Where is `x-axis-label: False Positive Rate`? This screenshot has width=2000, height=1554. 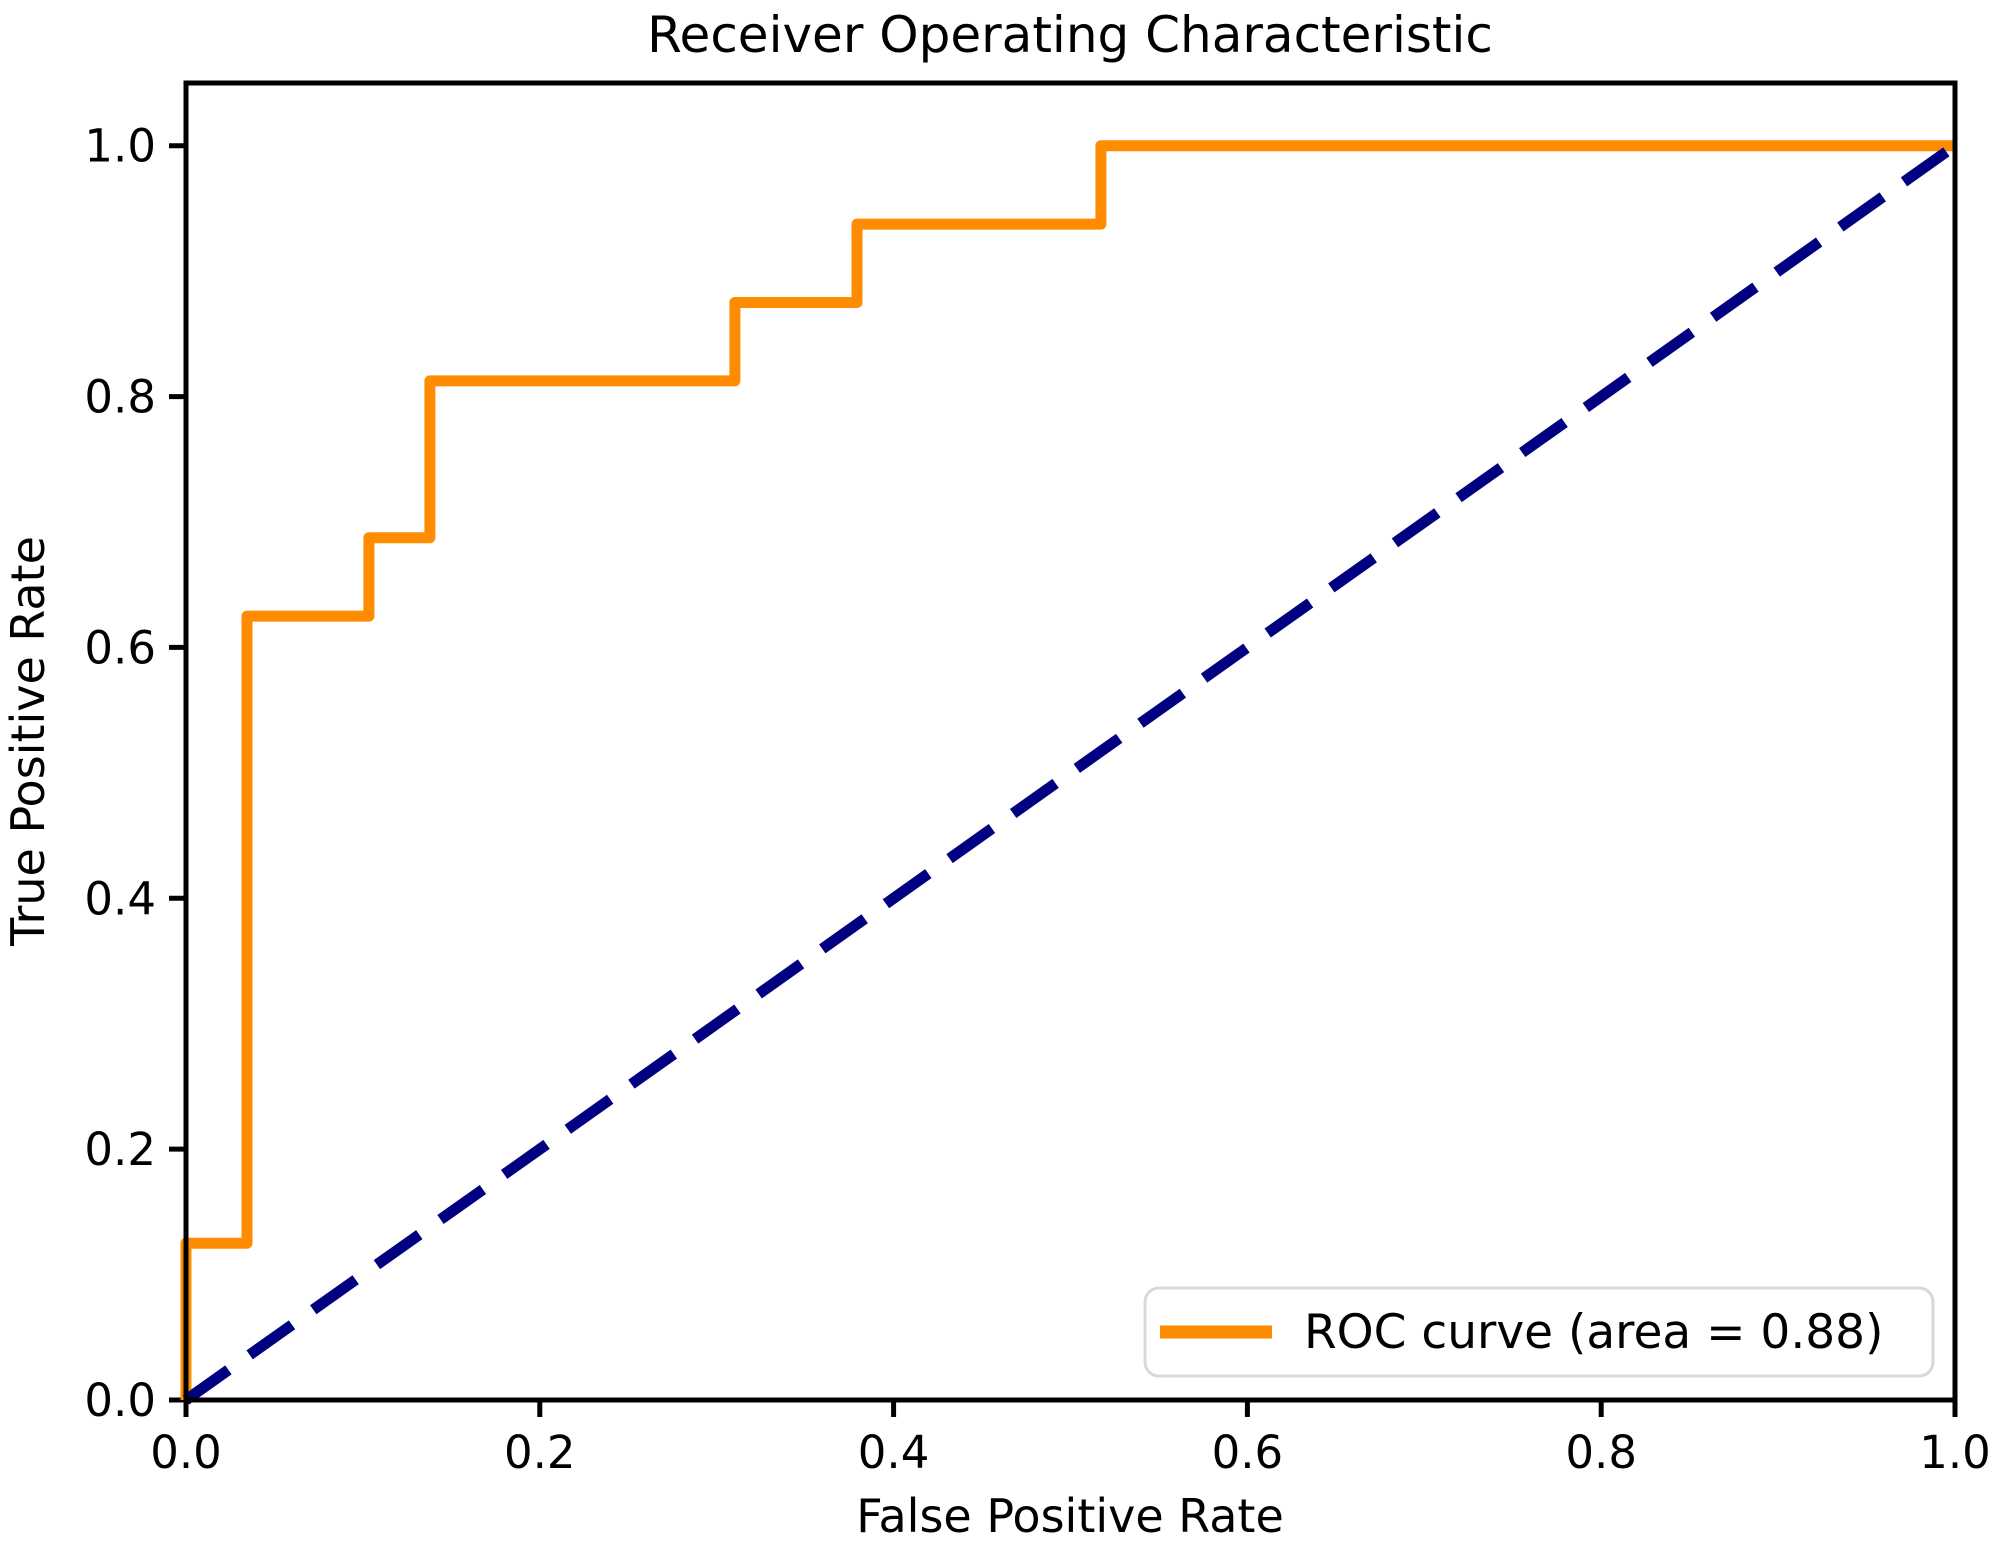 x-axis-label: False Positive Rate is located at coordinates (1070, 1516).